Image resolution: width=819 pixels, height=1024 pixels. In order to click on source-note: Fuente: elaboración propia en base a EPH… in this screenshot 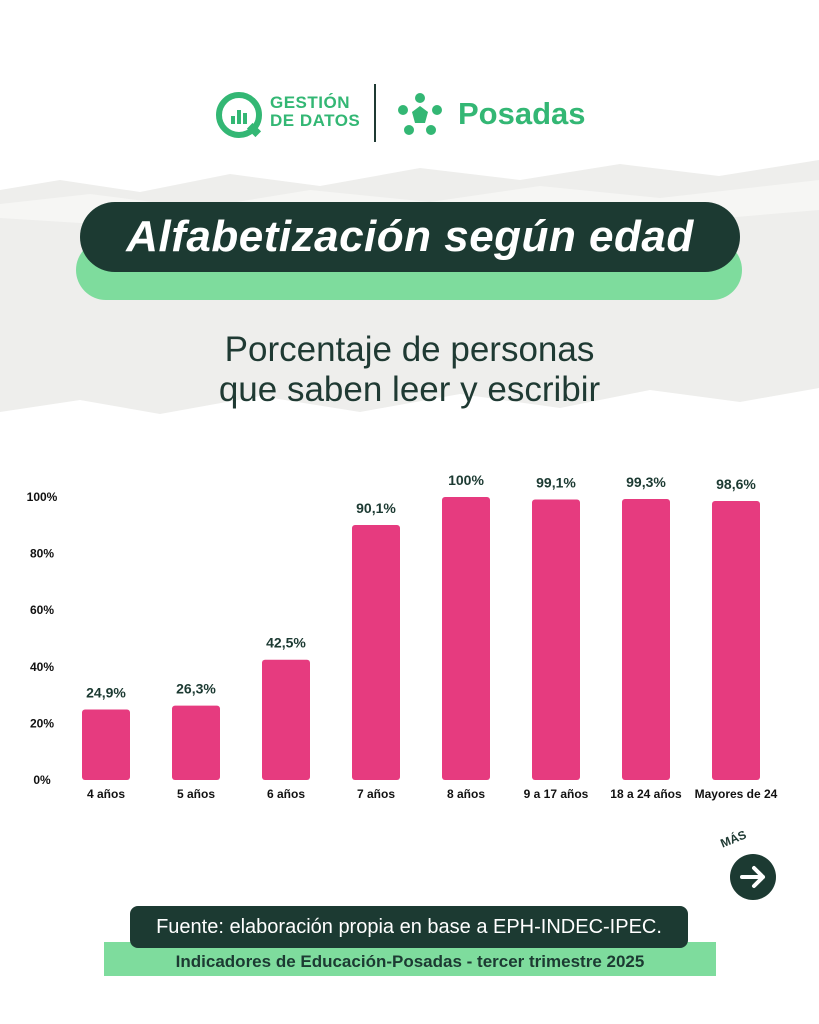, I will do `click(409, 927)`.